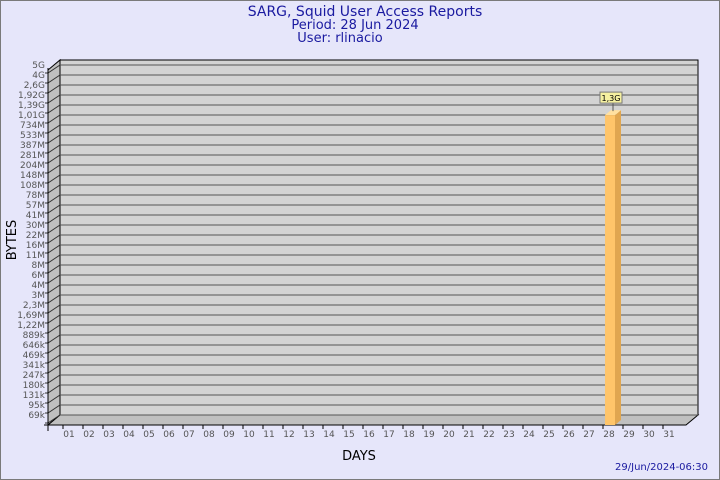 The image size is (720, 480). What do you see at coordinates (661, 467) in the screenshot?
I see `timestamp: 29/Jun/2024-06:30` at bounding box center [661, 467].